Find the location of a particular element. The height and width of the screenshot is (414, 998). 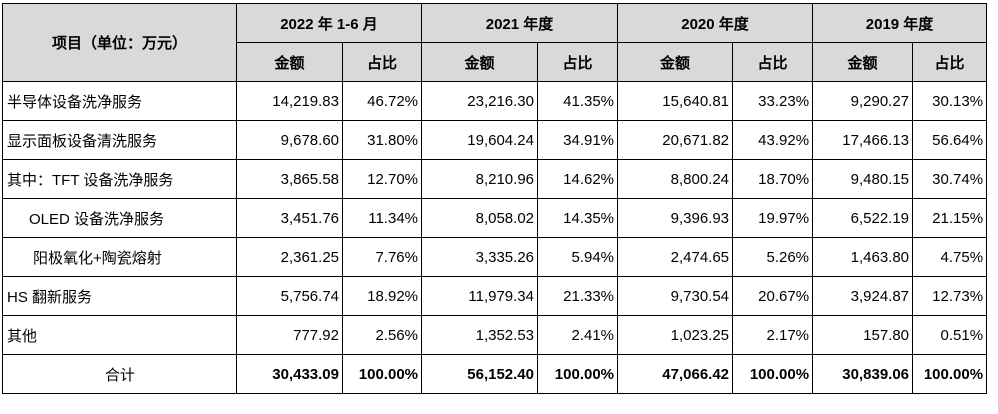

share-cell: 14.35% is located at coordinates (577, 218).